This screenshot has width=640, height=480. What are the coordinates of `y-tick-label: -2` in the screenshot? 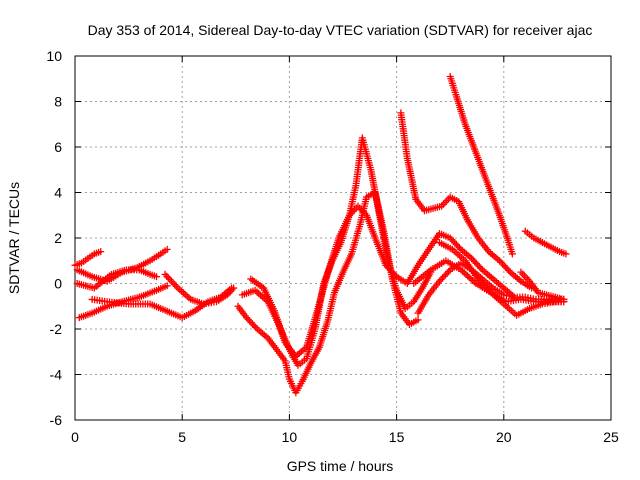 It's located at (56, 329).